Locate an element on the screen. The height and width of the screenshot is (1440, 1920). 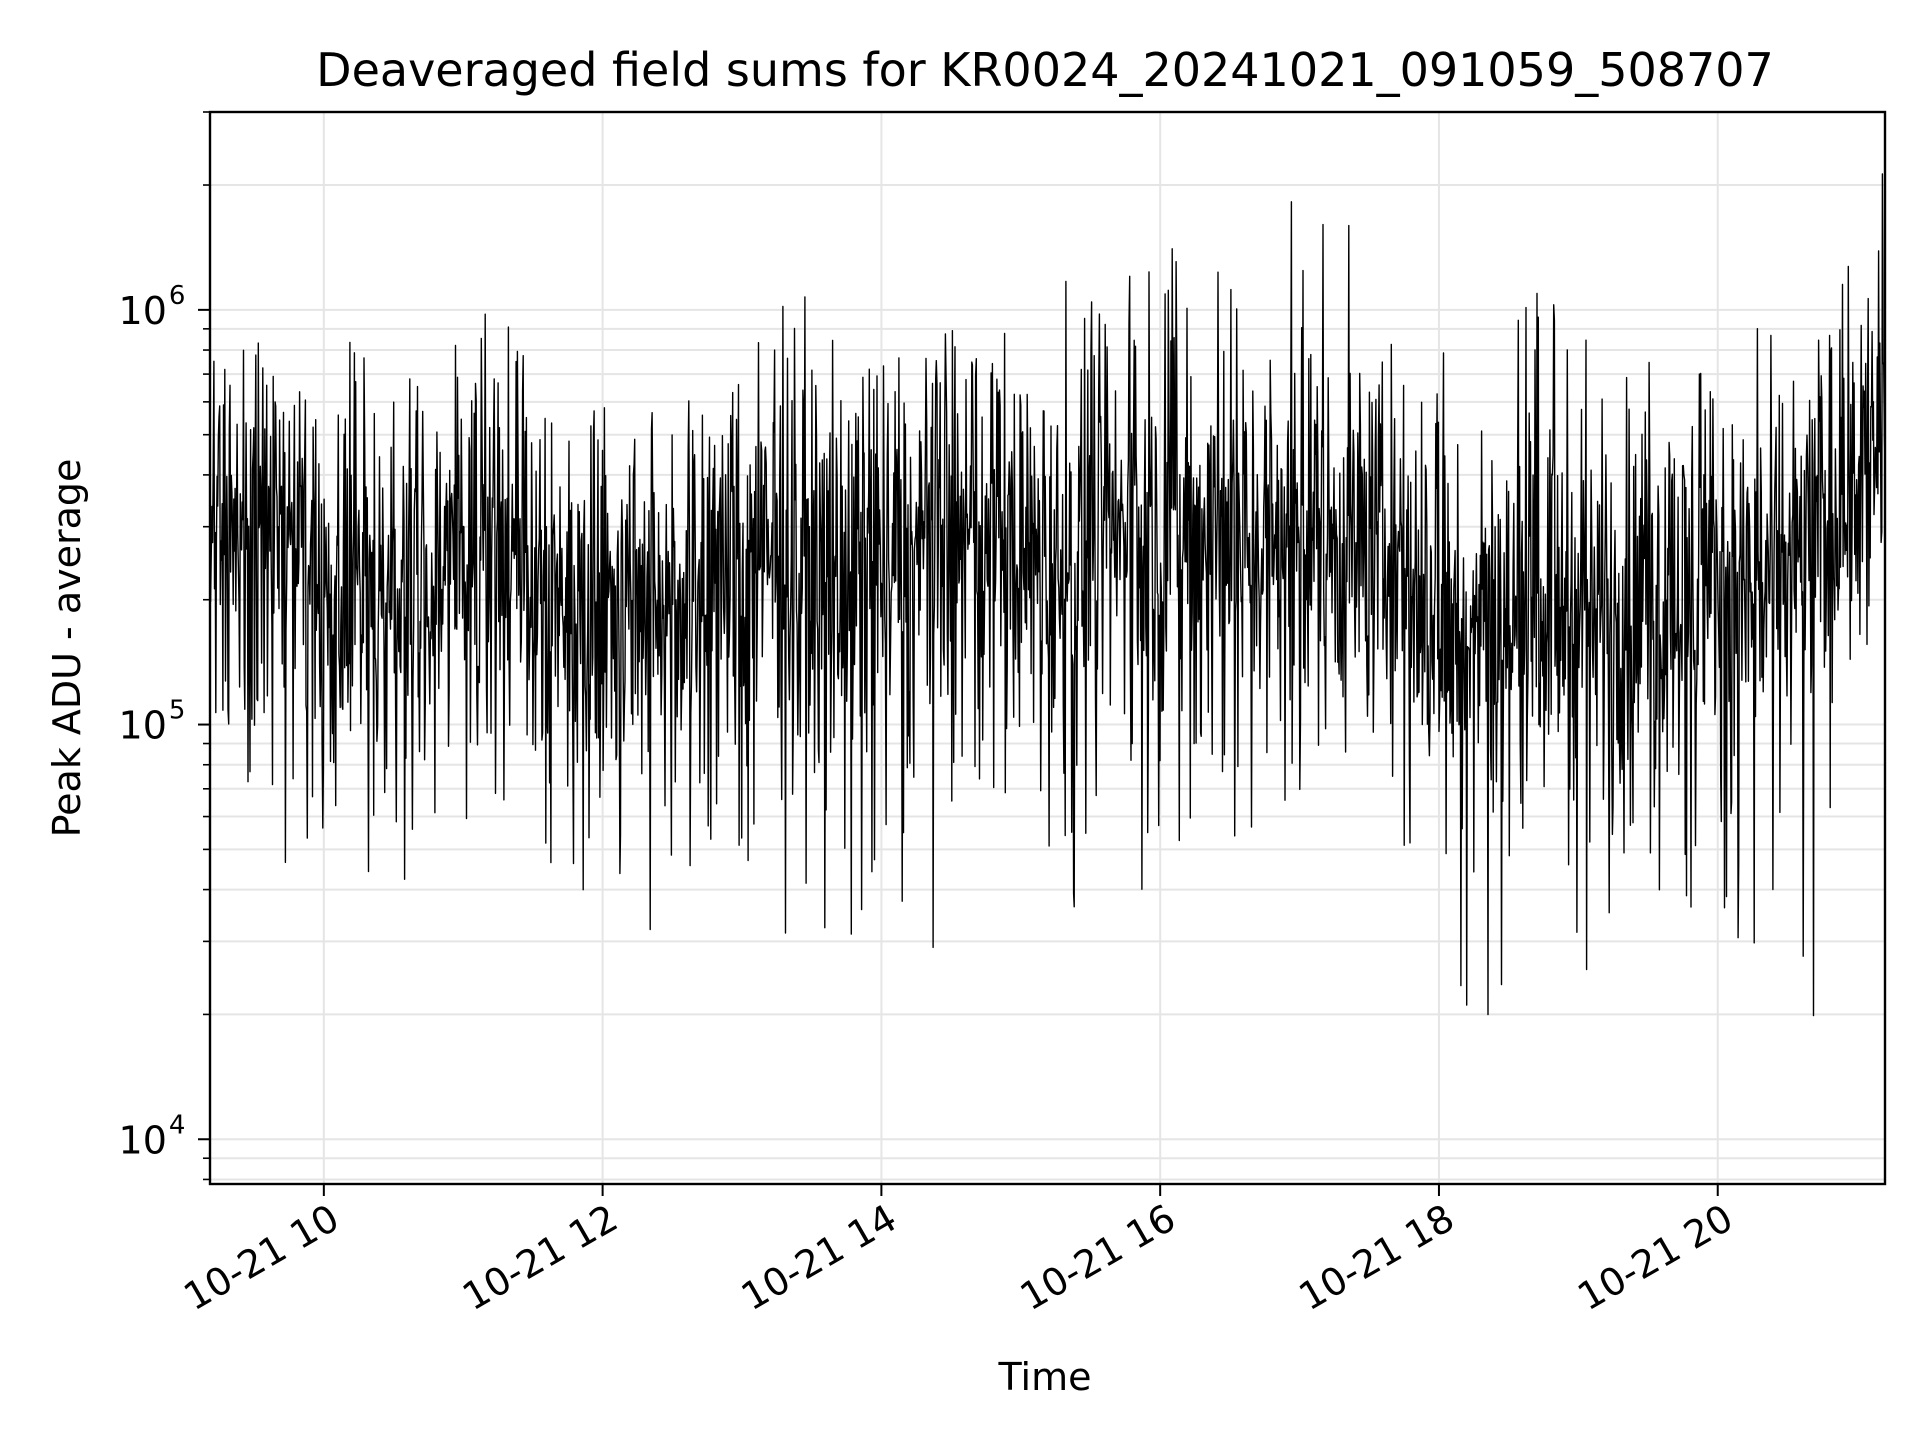
y-tick-label: 10⁶ is located at coordinates (152, 307).